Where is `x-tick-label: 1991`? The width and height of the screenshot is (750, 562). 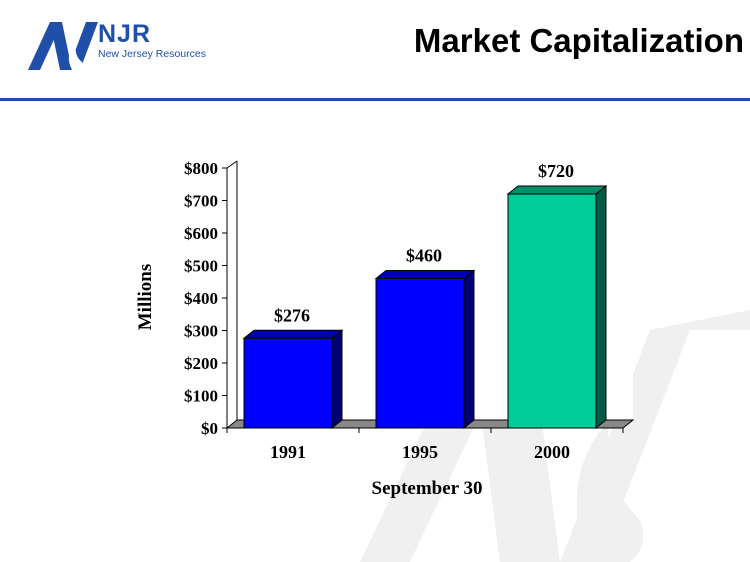 x-tick-label: 1991 is located at coordinates (288, 452).